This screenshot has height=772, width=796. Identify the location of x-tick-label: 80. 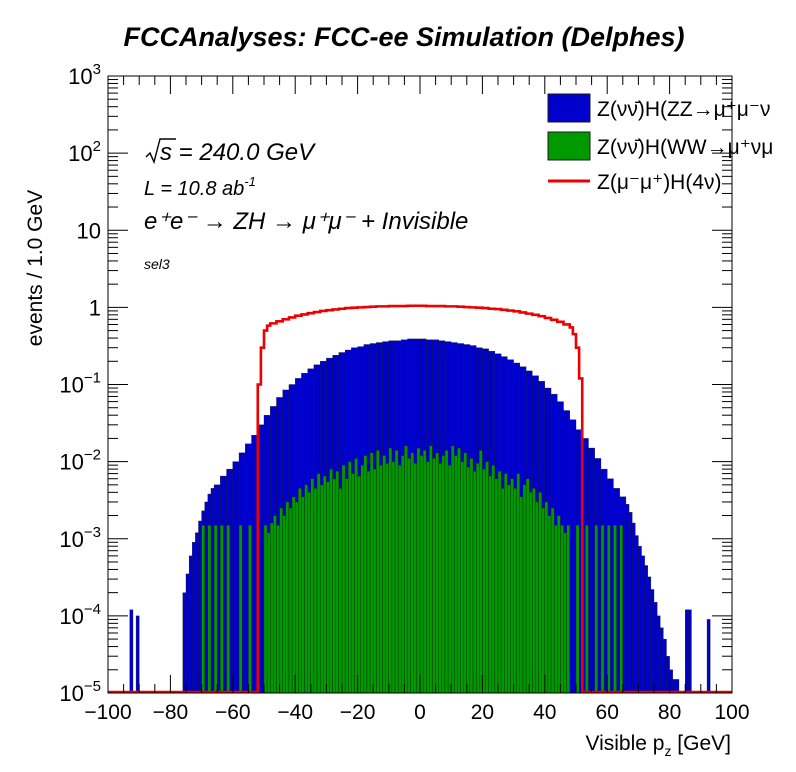
(669, 712).